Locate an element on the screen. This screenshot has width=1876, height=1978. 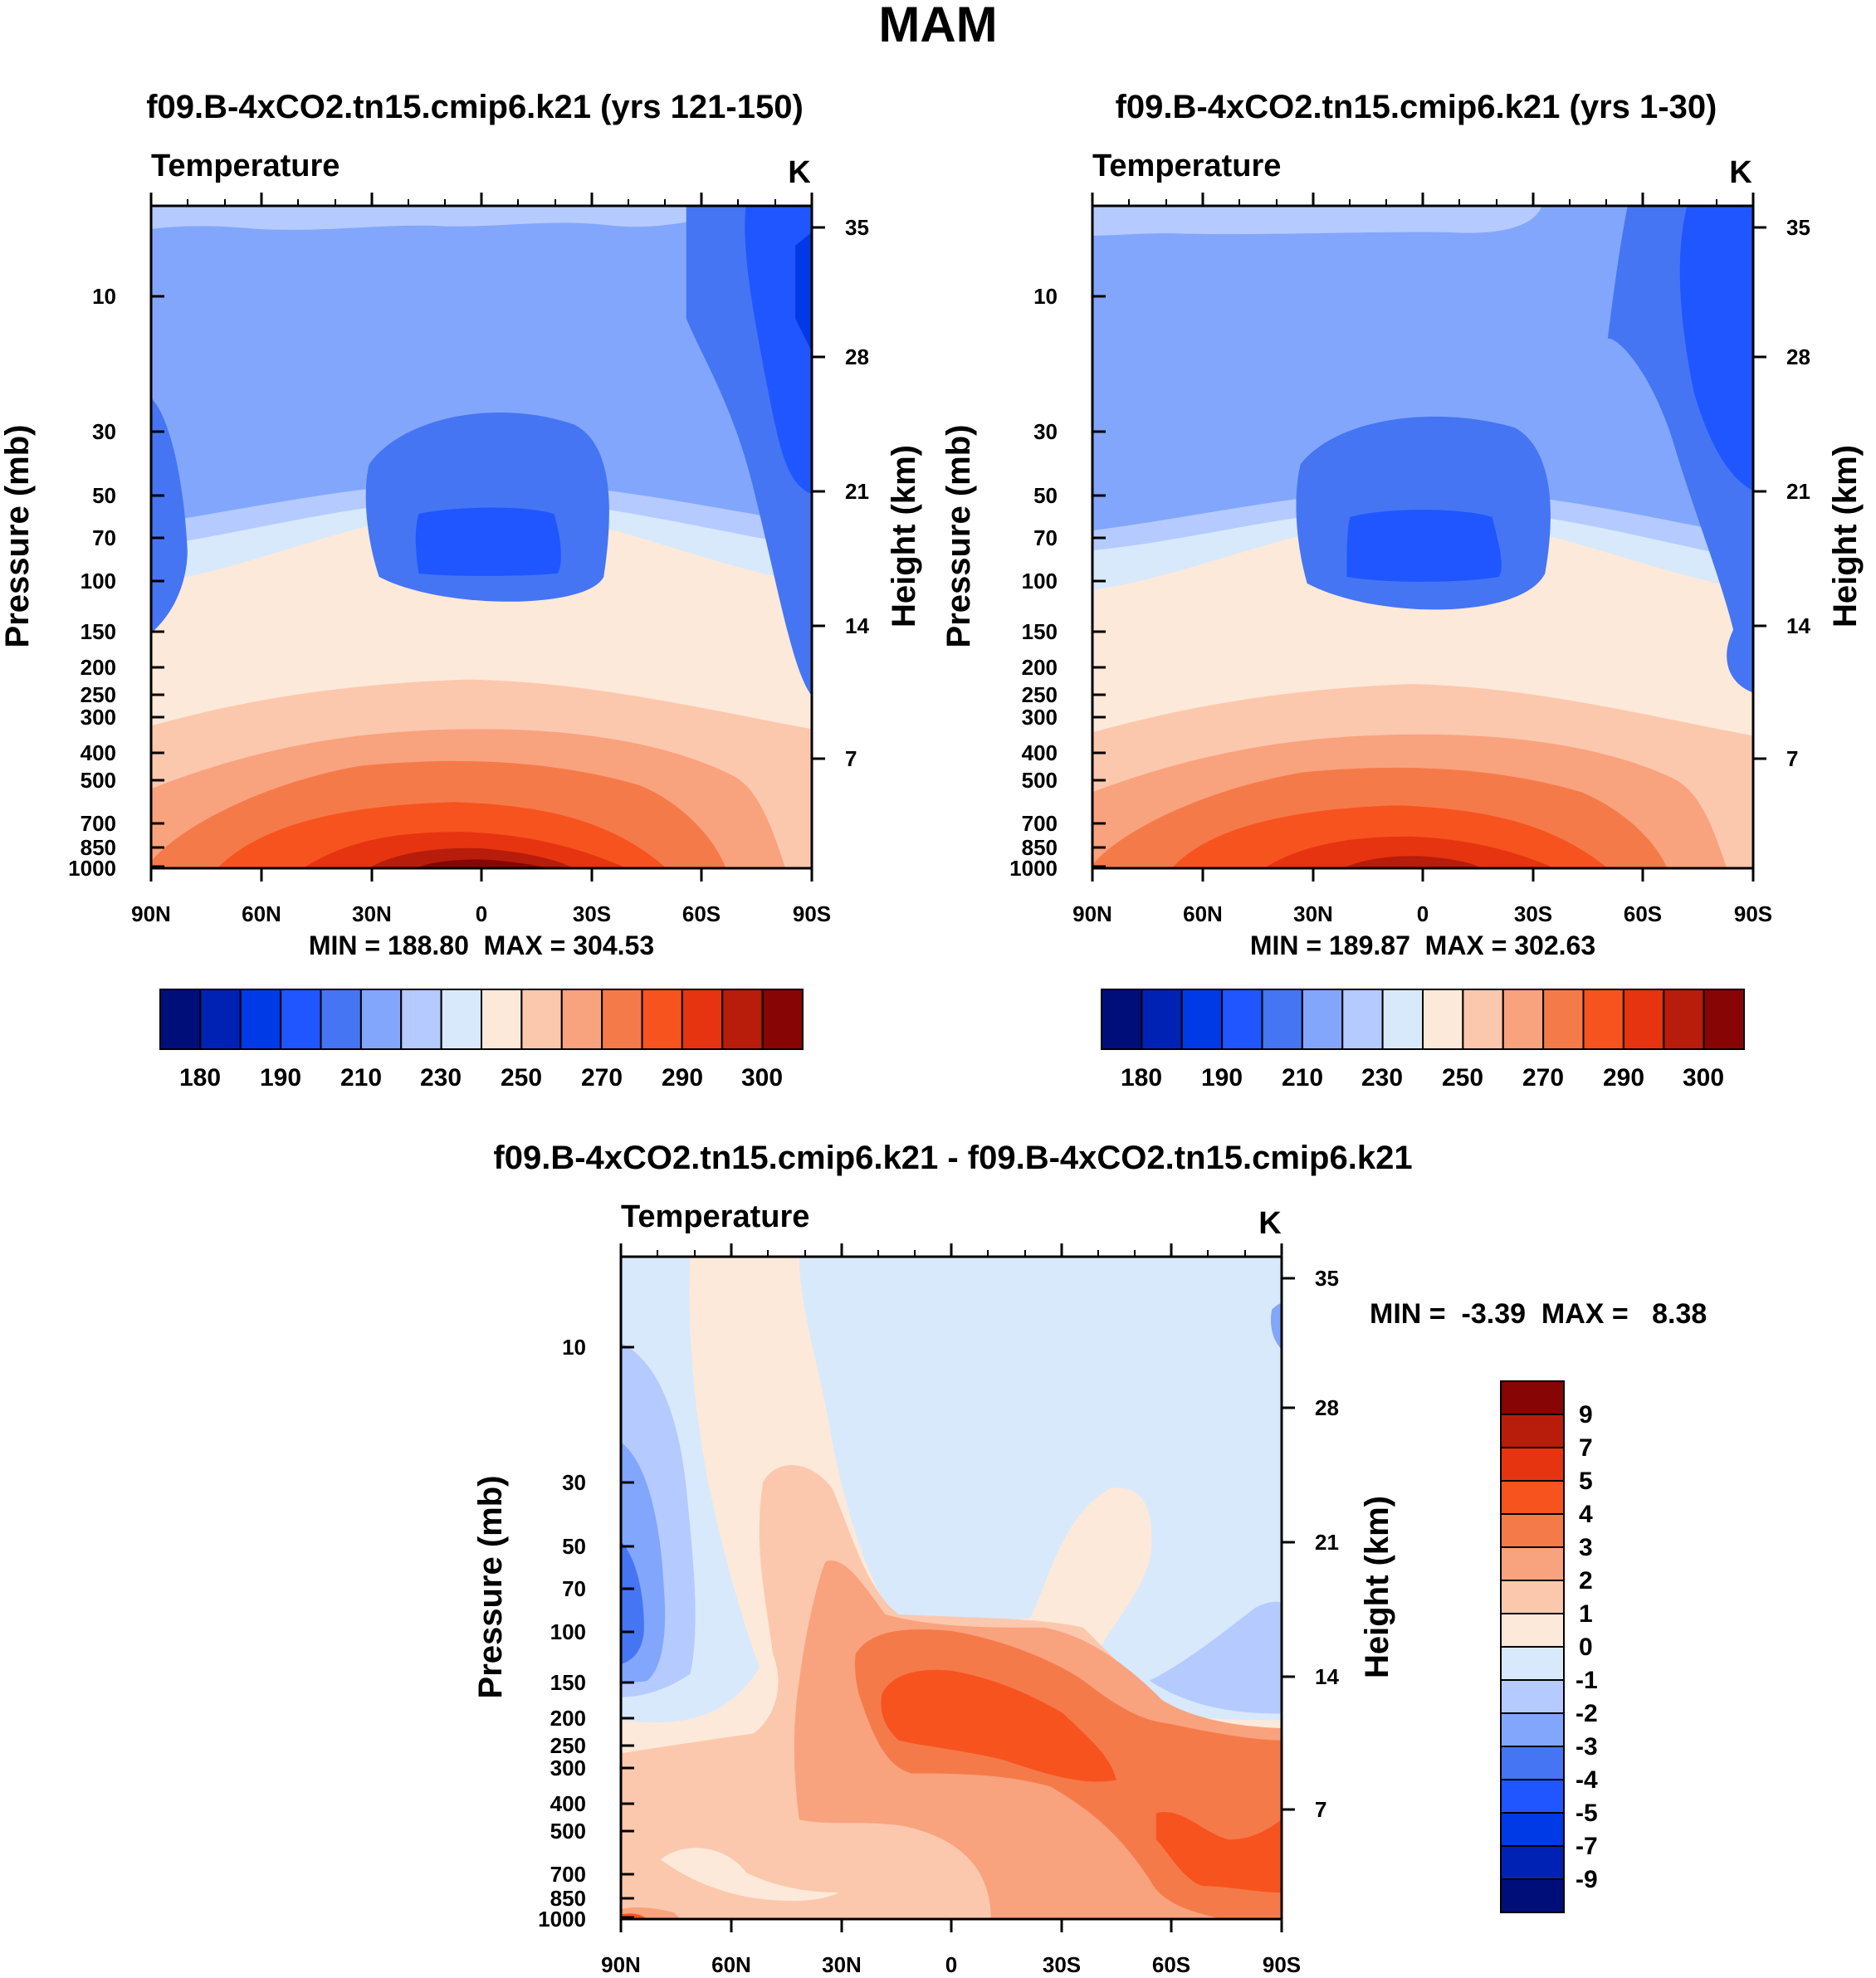
panel-2-units: K is located at coordinates (1740, 173).